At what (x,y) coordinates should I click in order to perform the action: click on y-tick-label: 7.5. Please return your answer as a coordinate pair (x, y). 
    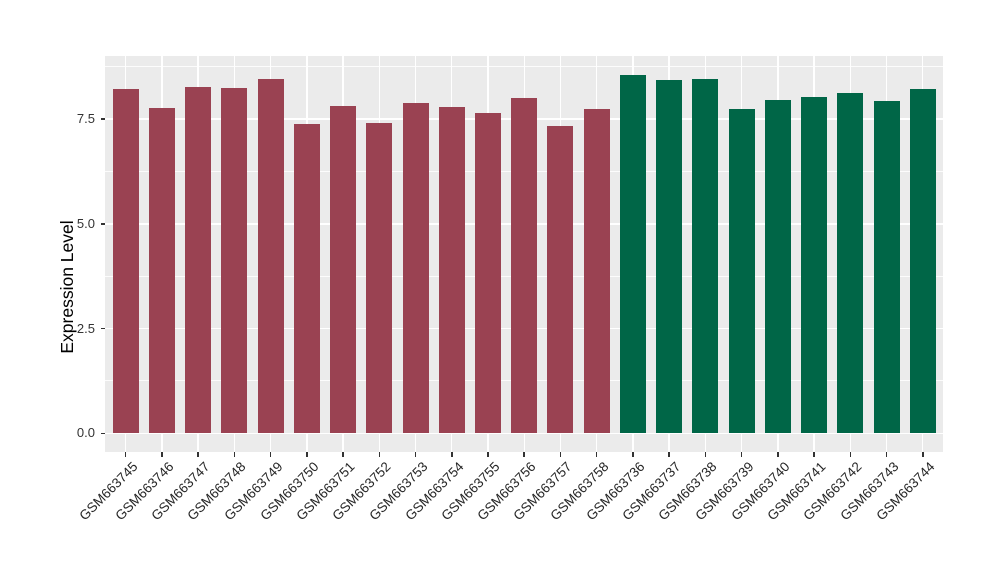
    Looking at the image, I should click on (85, 119).